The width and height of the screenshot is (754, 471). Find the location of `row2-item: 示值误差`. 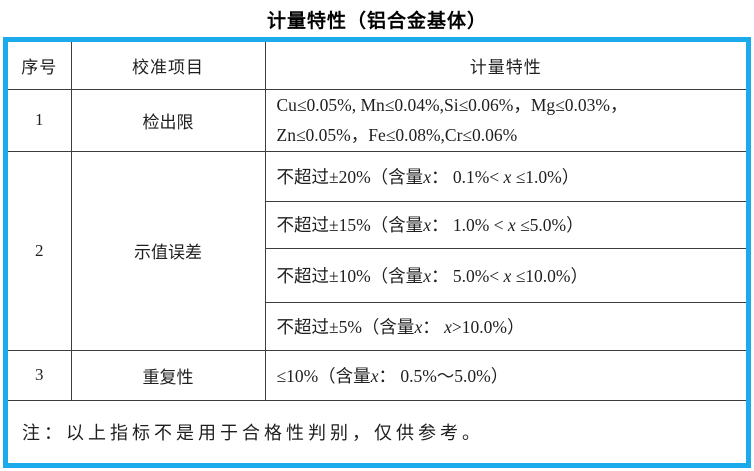

row2-item: 示值误差 is located at coordinates (168, 251).